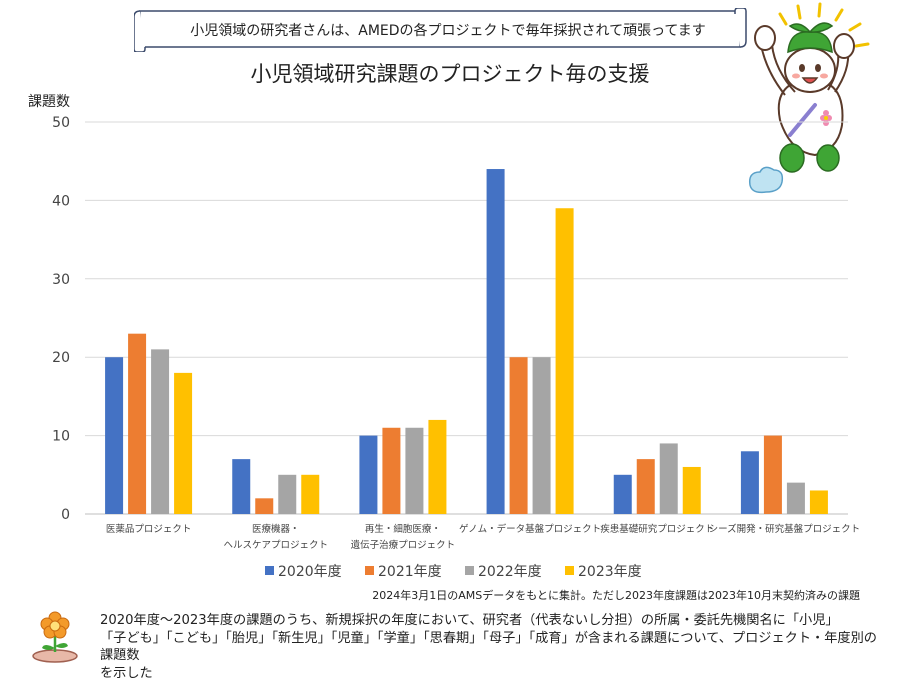  Describe the element at coordinates (149, 529) in the screenshot. I see `x-tick-label: 医薬品プロジェクト` at that location.